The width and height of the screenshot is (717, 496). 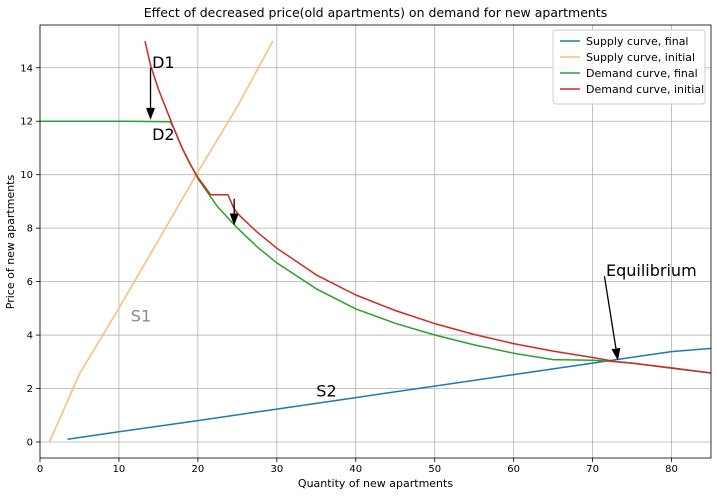 I want to click on y-tick-label: 12, so click(x=26, y=122).